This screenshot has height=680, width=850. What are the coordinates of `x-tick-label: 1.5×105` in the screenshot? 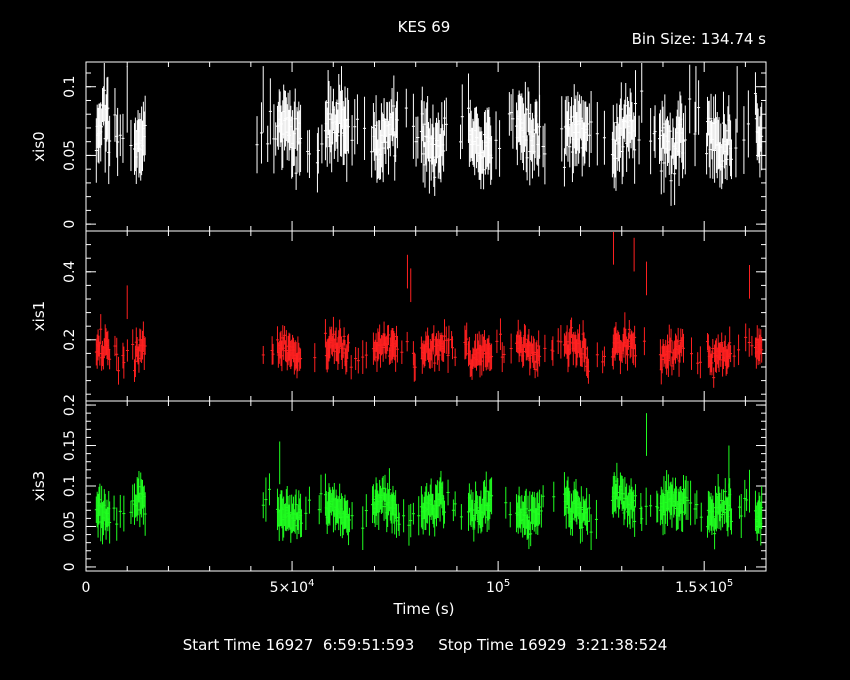 It's located at (704, 587).